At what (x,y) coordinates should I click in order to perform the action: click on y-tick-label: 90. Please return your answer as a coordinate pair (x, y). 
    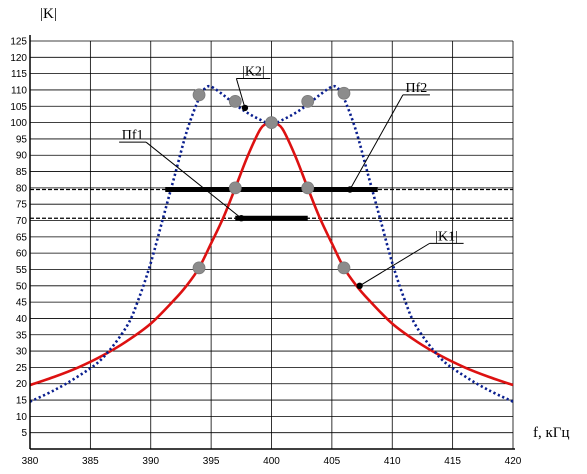
    Looking at the image, I should click on (22, 156).